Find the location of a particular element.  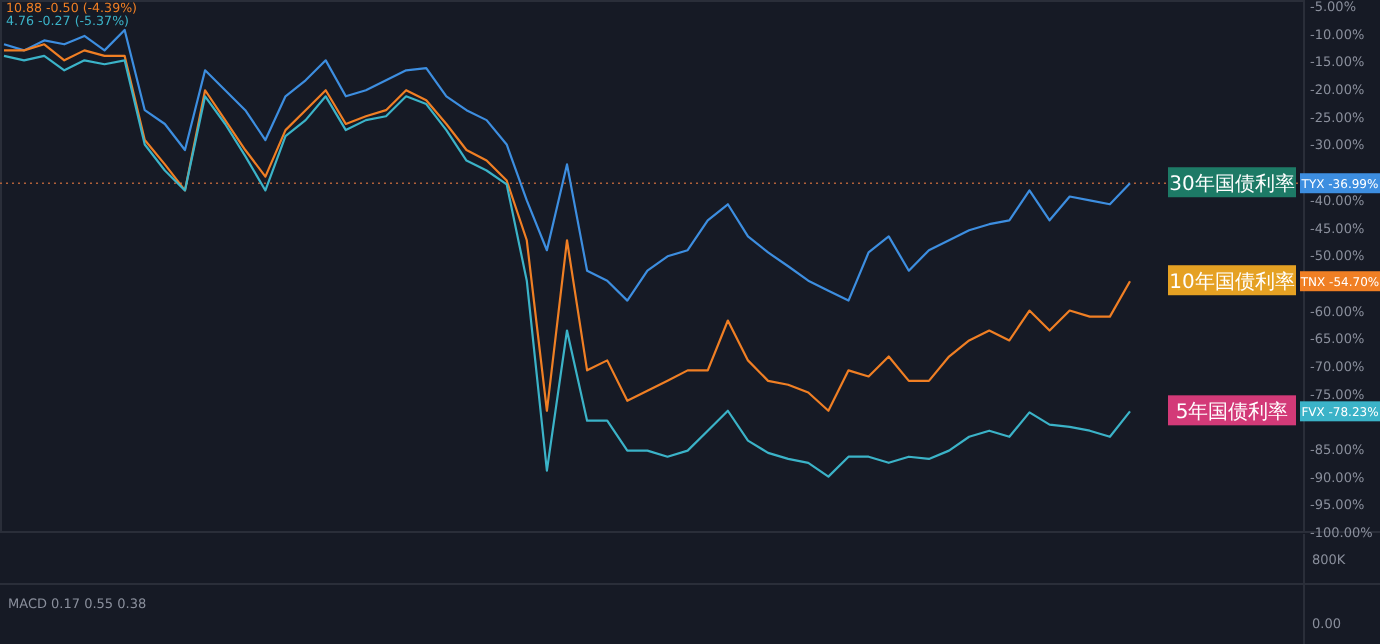

legend-label: 5年国债利率 is located at coordinates (1232, 412).